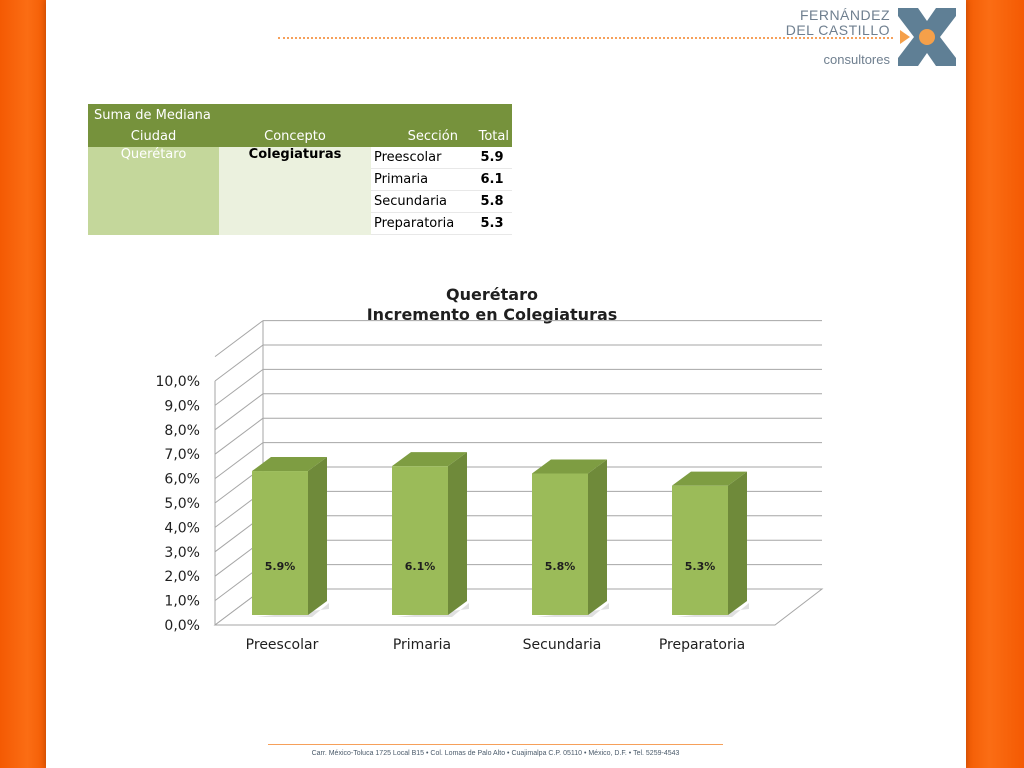  I want to click on pivot-concept-cell: Colegiaturas, so click(295, 191).